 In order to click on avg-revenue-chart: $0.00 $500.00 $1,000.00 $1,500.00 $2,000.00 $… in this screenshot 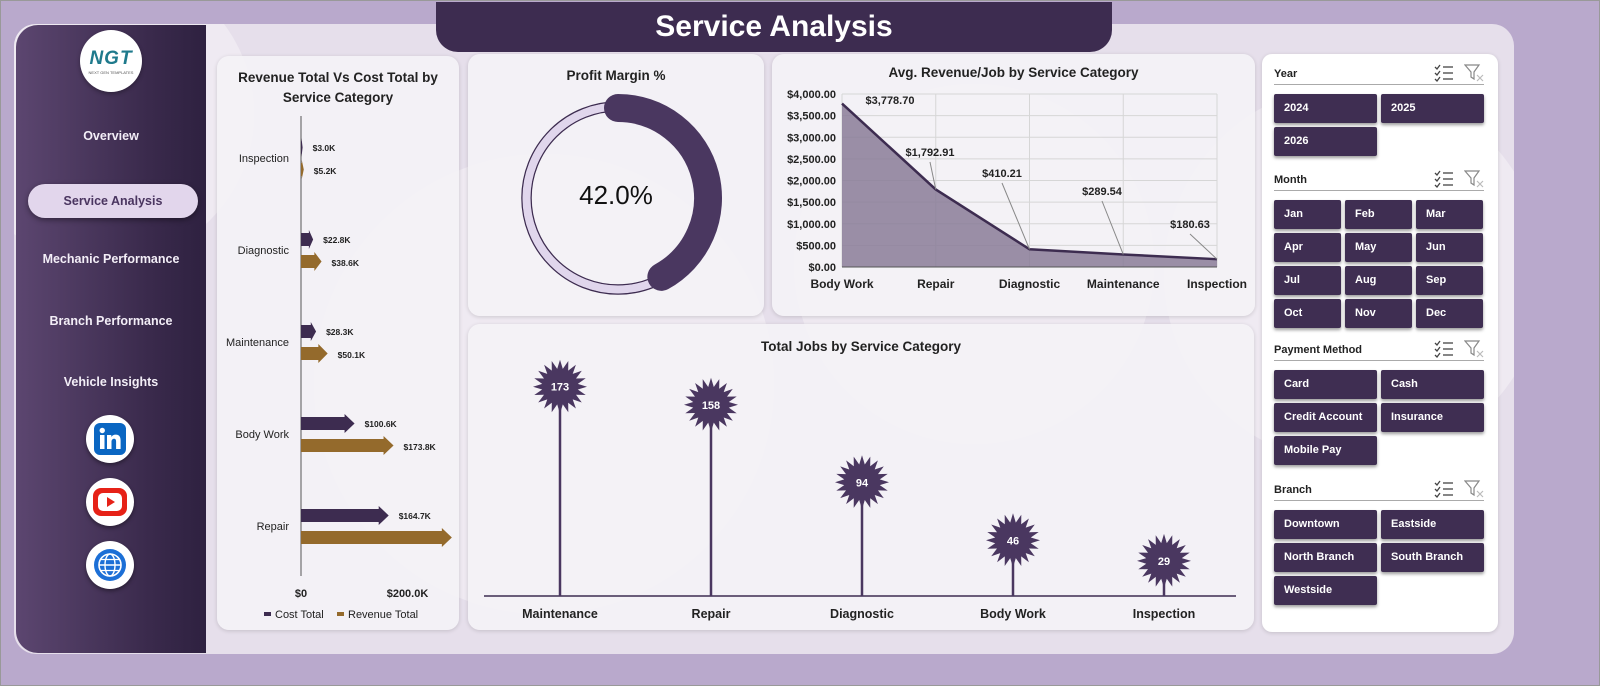, I will do `click(1017, 190)`.